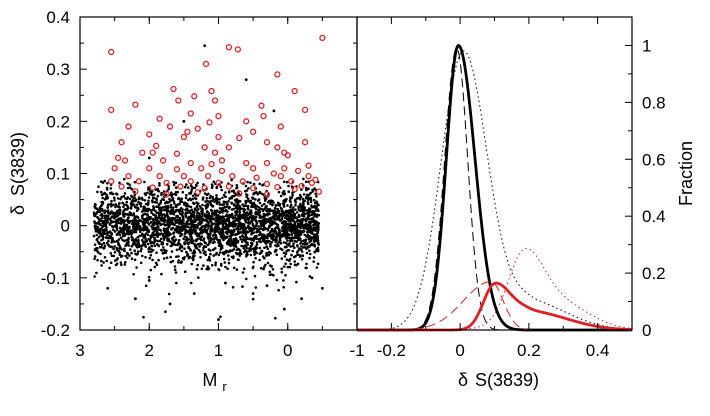 The height and width of the screenshot is (416, 710). I want to click on x-tick-label: 1, so click(218, 350).